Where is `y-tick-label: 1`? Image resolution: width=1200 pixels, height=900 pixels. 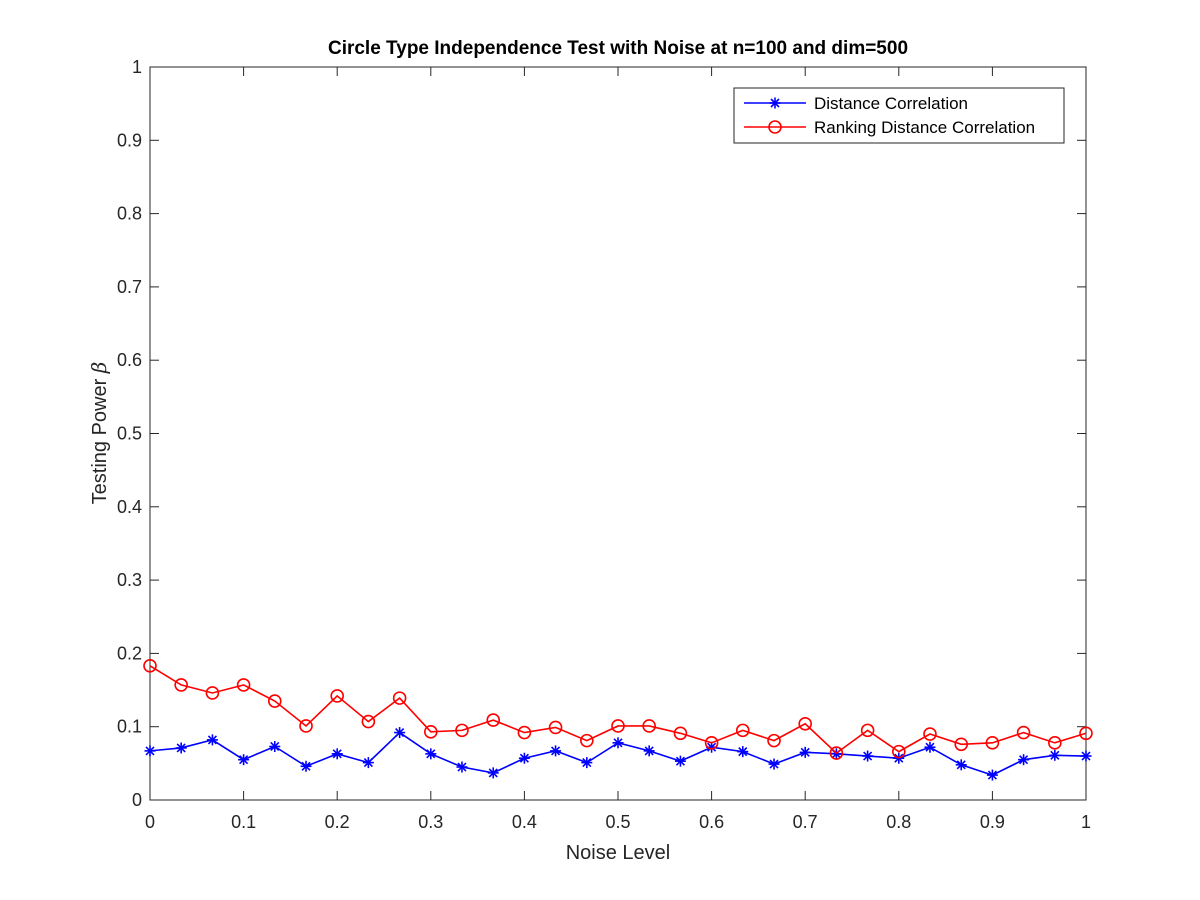 y-tick-label: 1 is located at coordinates (137, 67).